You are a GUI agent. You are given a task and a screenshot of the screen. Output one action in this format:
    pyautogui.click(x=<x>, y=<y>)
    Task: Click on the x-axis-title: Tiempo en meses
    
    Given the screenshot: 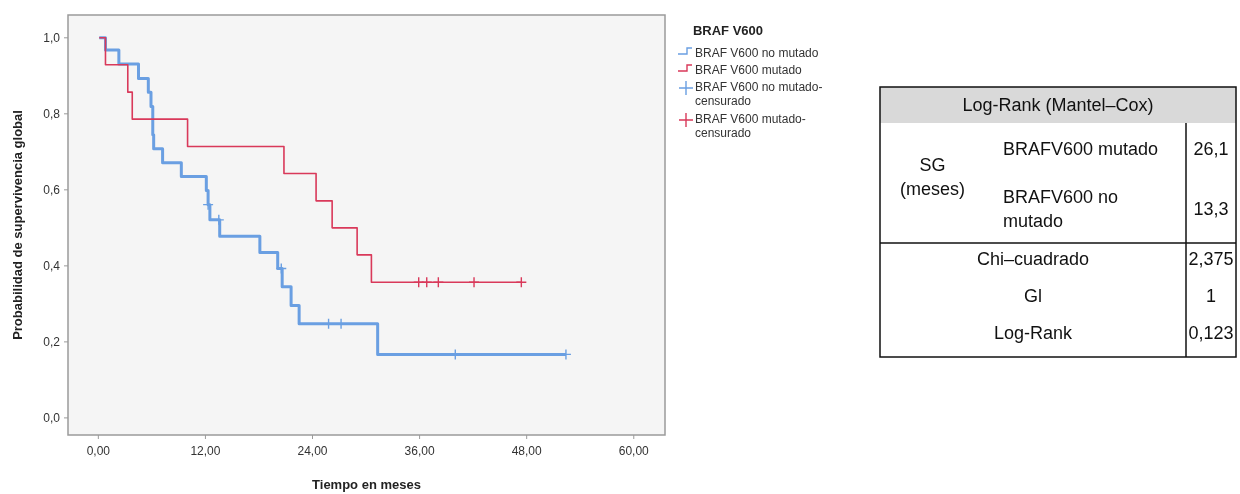 What is the action you would take?
    pyautogui.click(x=366, y=484)
    